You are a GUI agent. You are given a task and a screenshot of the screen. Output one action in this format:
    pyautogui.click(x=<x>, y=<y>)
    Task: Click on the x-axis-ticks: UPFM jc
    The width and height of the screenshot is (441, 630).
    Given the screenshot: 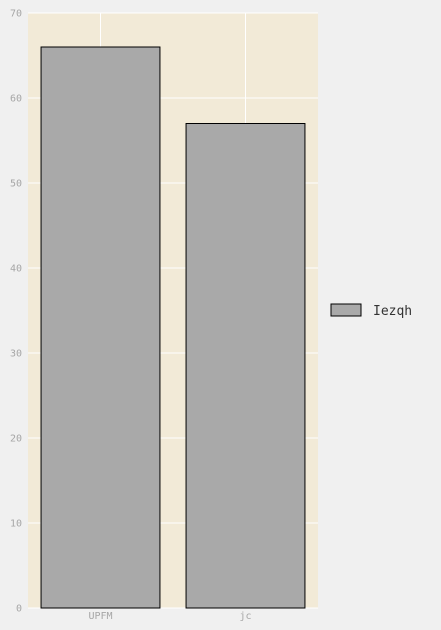 What is the action you would take?
    pyautogui.click(x=169, y=616)
    